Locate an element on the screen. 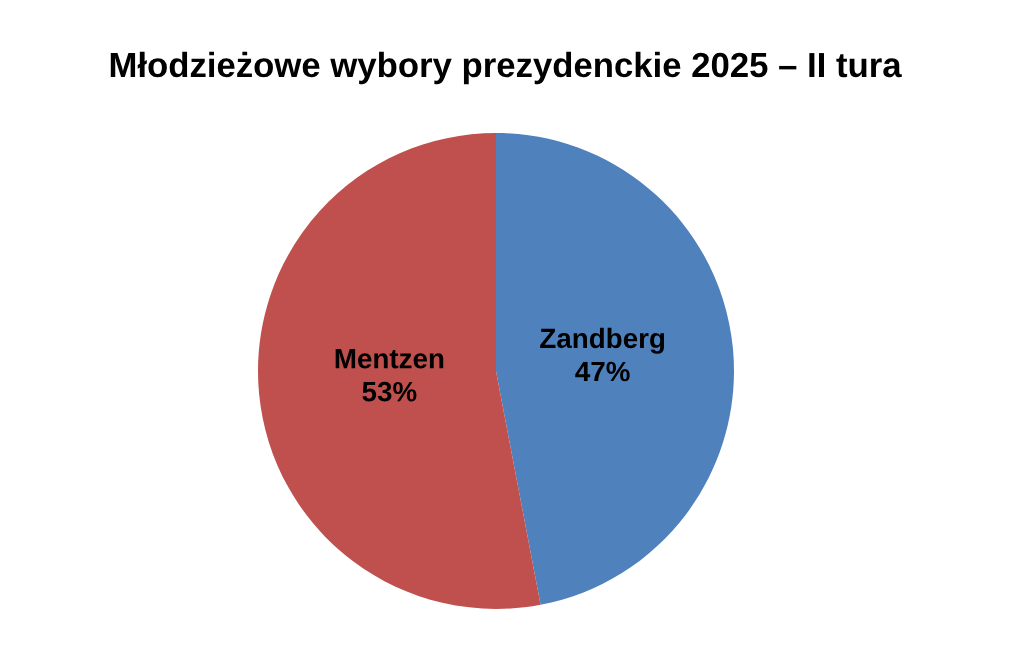  slice-label: Zandberg is located at coordinates (602, 340).